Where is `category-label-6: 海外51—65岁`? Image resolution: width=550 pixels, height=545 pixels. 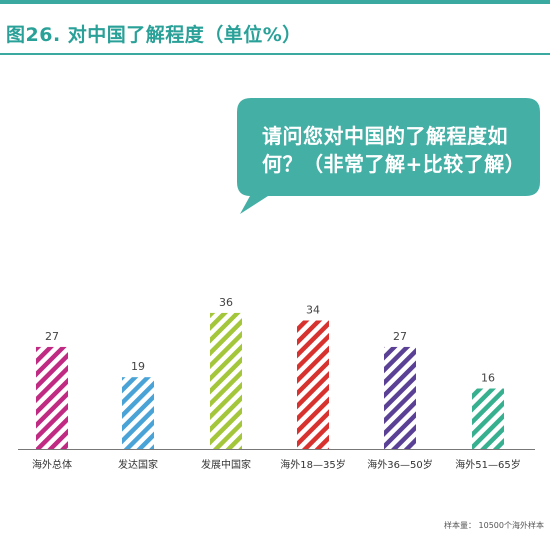 category-label-6: 海外51—65岁 is located at coordinates (487, 464).